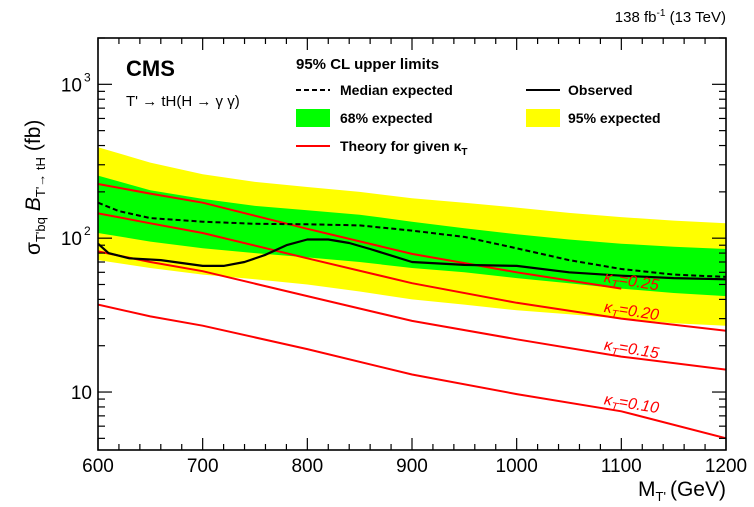 The height and width of the screenshot is (507, 754). I want to click on median-expected-line, so click(412, 239).